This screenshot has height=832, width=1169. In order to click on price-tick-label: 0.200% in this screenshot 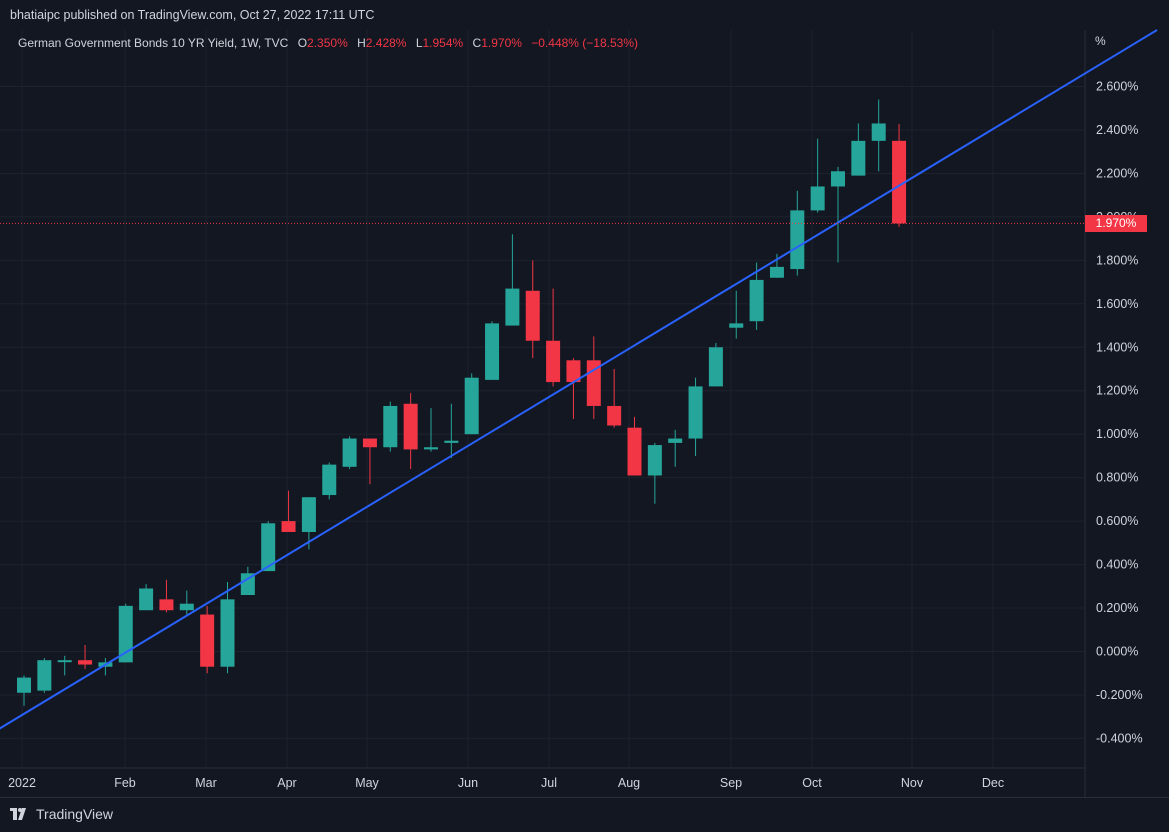, I will do `click(1117, 608)`.